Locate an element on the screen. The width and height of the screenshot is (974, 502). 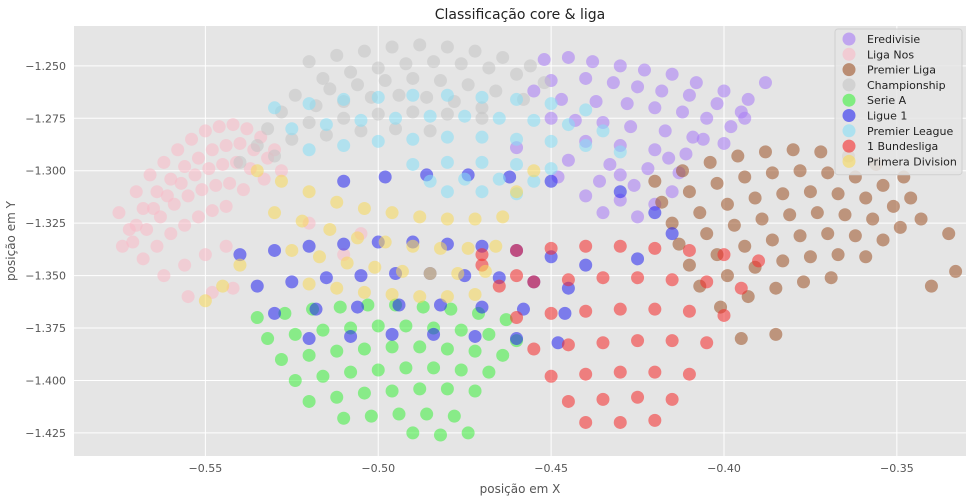
y-tick-label: −1.250 is located at coordinates (45, 66).